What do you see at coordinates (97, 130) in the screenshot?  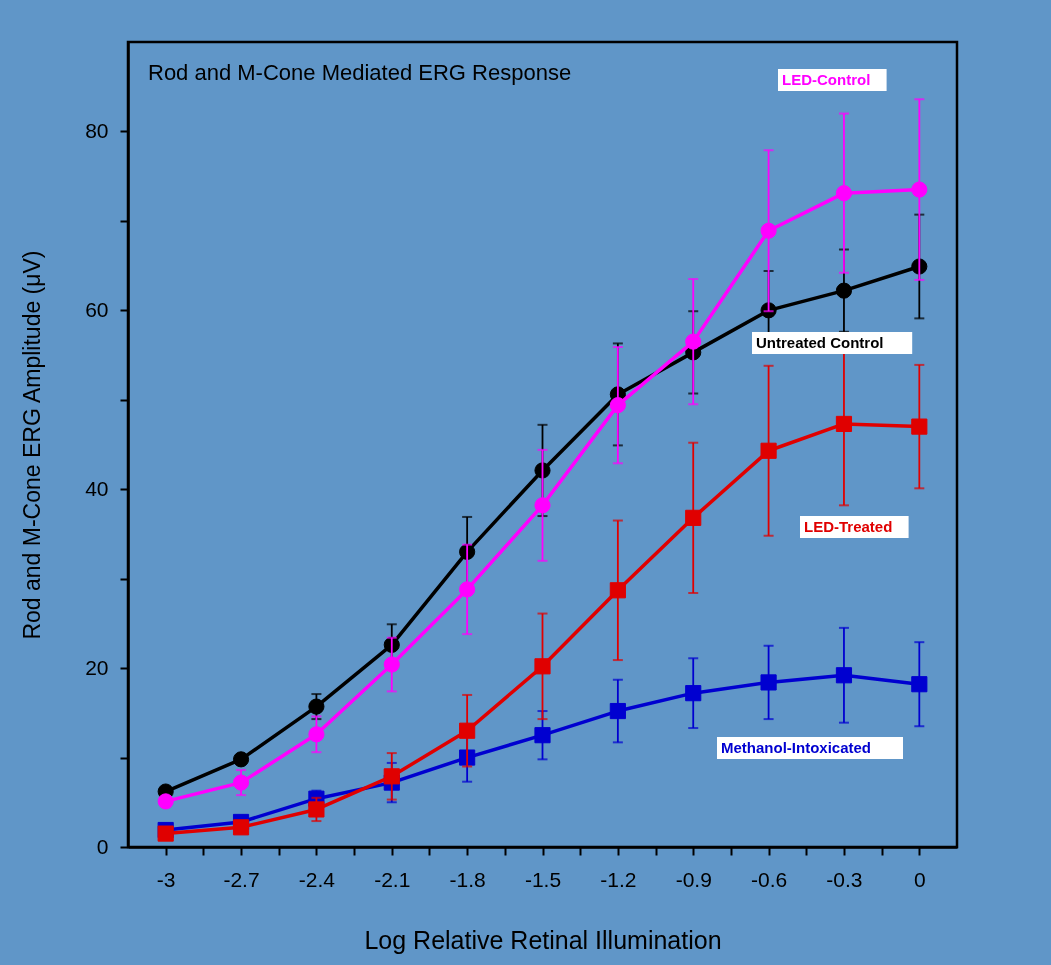 I see `y-tick-label: 80` at bounding box center [97, 130].